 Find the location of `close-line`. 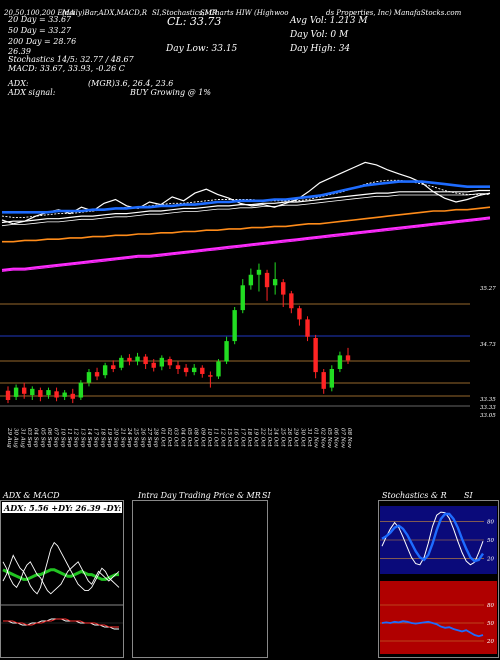

close-line is located at coordinates (246, 193).